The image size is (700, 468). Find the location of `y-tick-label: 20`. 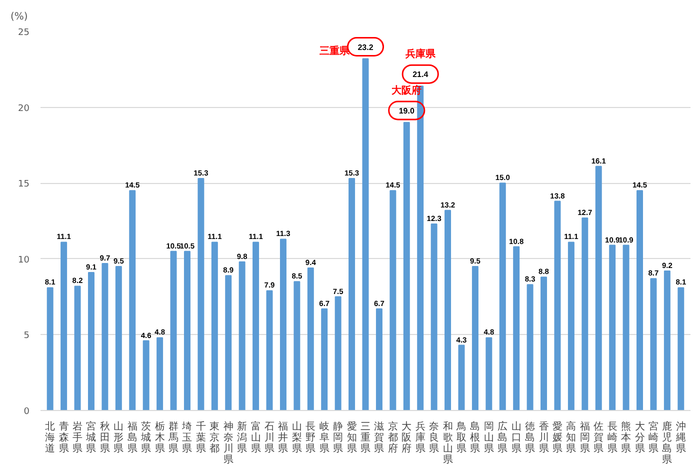

y-tick-label: 20 is located at coordinates (24, 109).